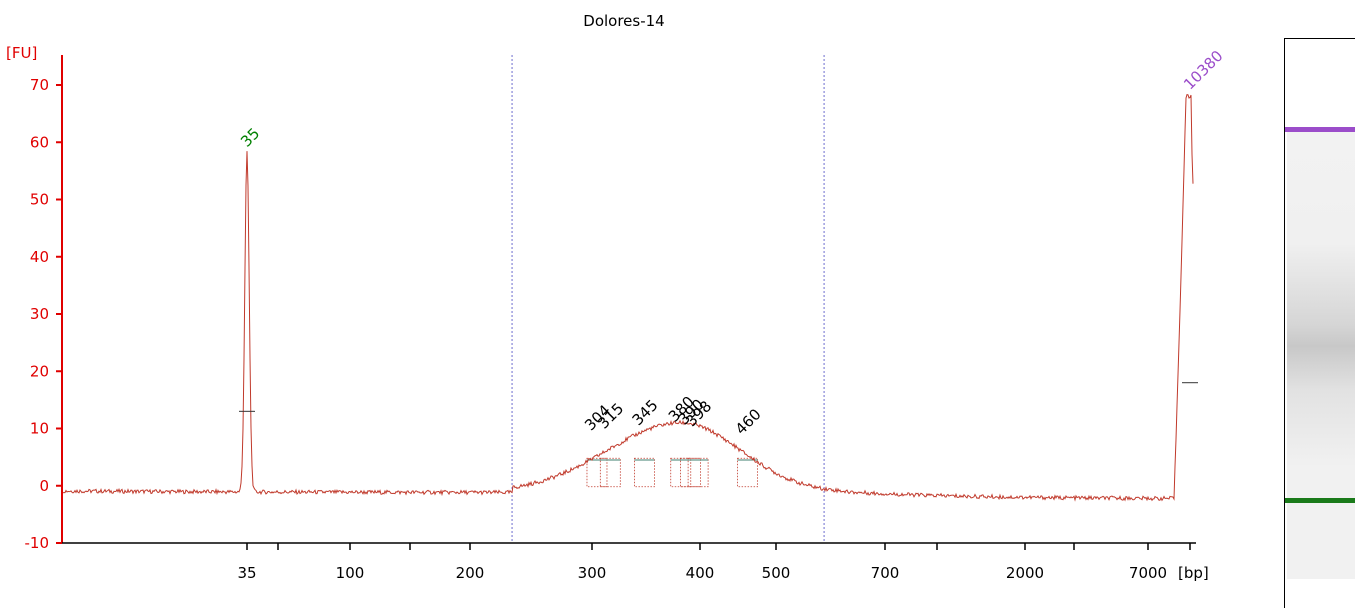  Describe the element at coordinates (1320, 500) in the screenshot. I see `gel-lower-marker-band` at that location.